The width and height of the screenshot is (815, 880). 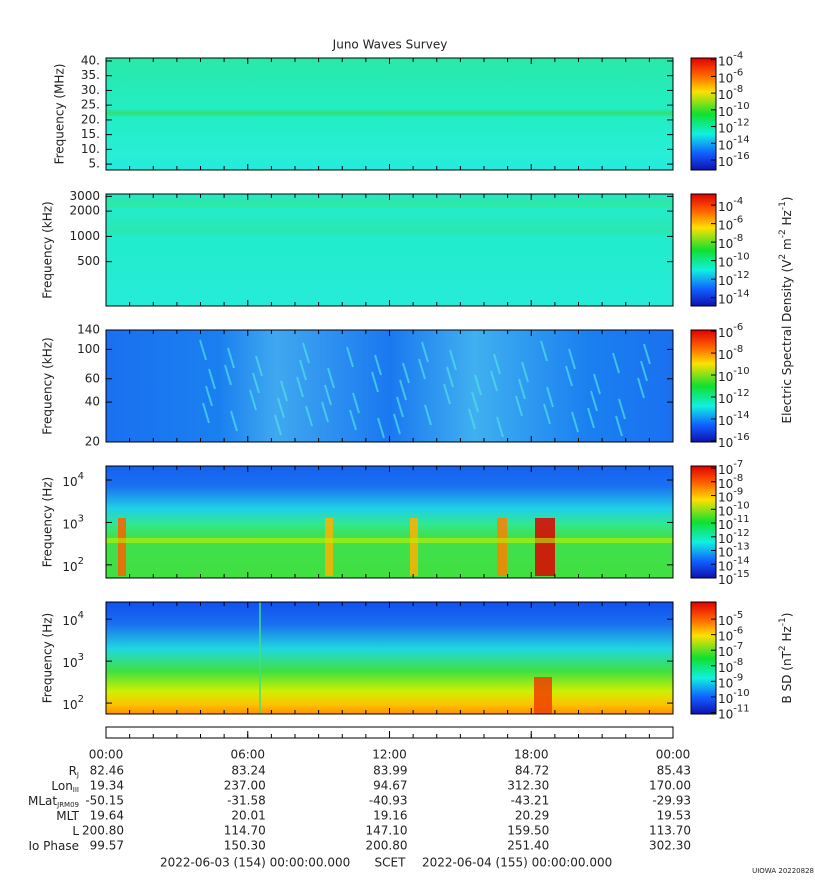 What do you see at coordinates (730, 205) in the screenshot?
I see `colorbar-tick-label: 10⁻⁴` at bounding box center [730, 205].